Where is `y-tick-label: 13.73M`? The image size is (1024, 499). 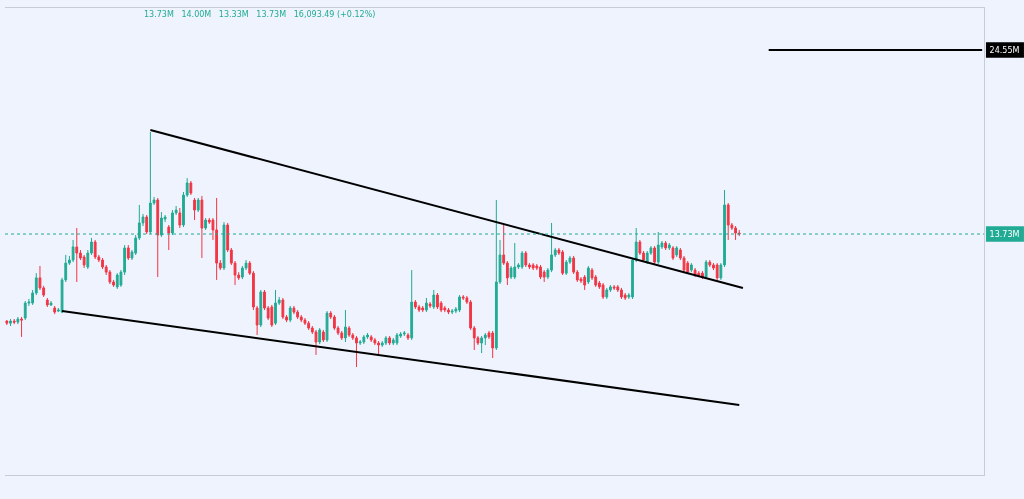 y-tick-label: 13.73M is located at coordinates (1004, 234).